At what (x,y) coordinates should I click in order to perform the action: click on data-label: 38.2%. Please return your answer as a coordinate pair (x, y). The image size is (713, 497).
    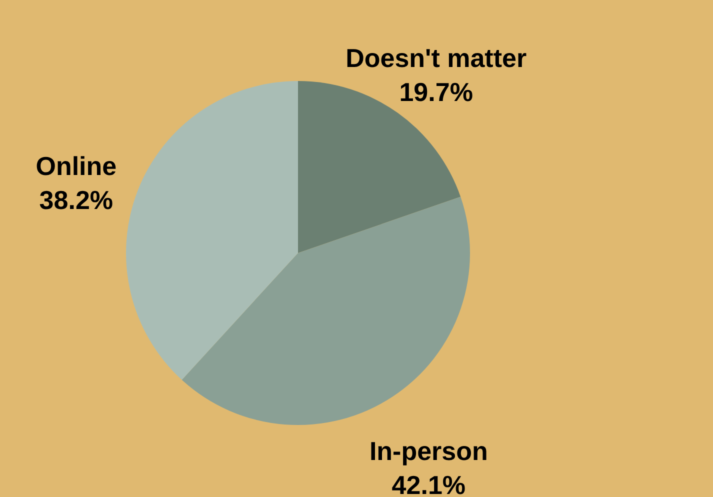
    Looking at the image, I should click on (76, 199).